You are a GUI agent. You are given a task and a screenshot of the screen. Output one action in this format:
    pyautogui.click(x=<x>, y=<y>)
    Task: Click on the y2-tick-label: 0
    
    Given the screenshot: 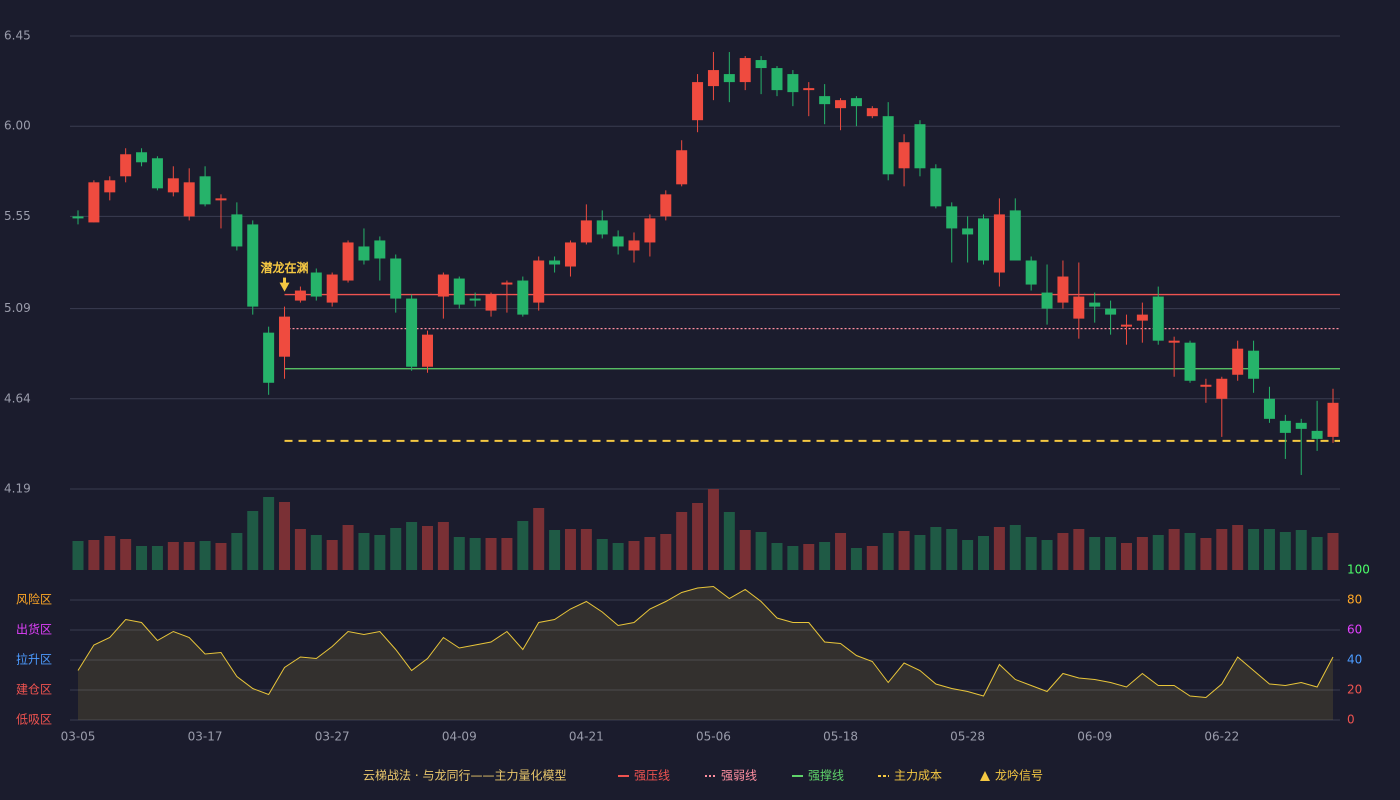 What is the action you would take?
    pyautogui.click(x=1351, y=720)
    